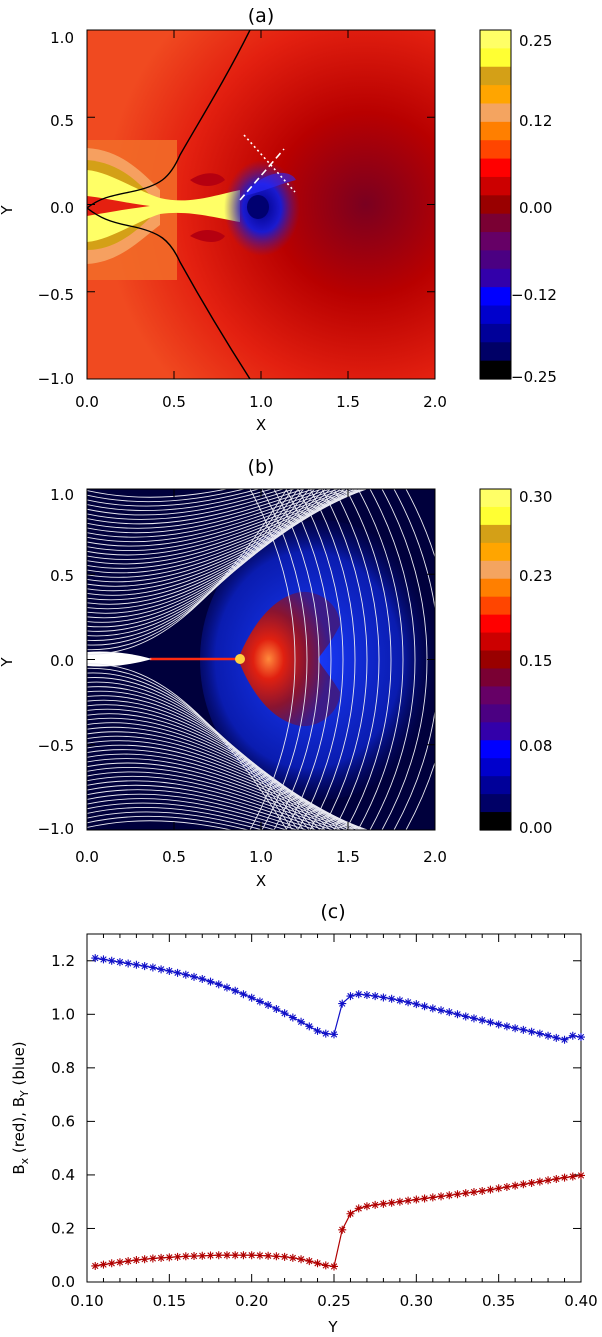 The width and height of the screenshot is (602, 1337). Describe the element at coordinates (435, 857) in the screenshot. I see `panel-b-xtick-4: 2.0` at that location.